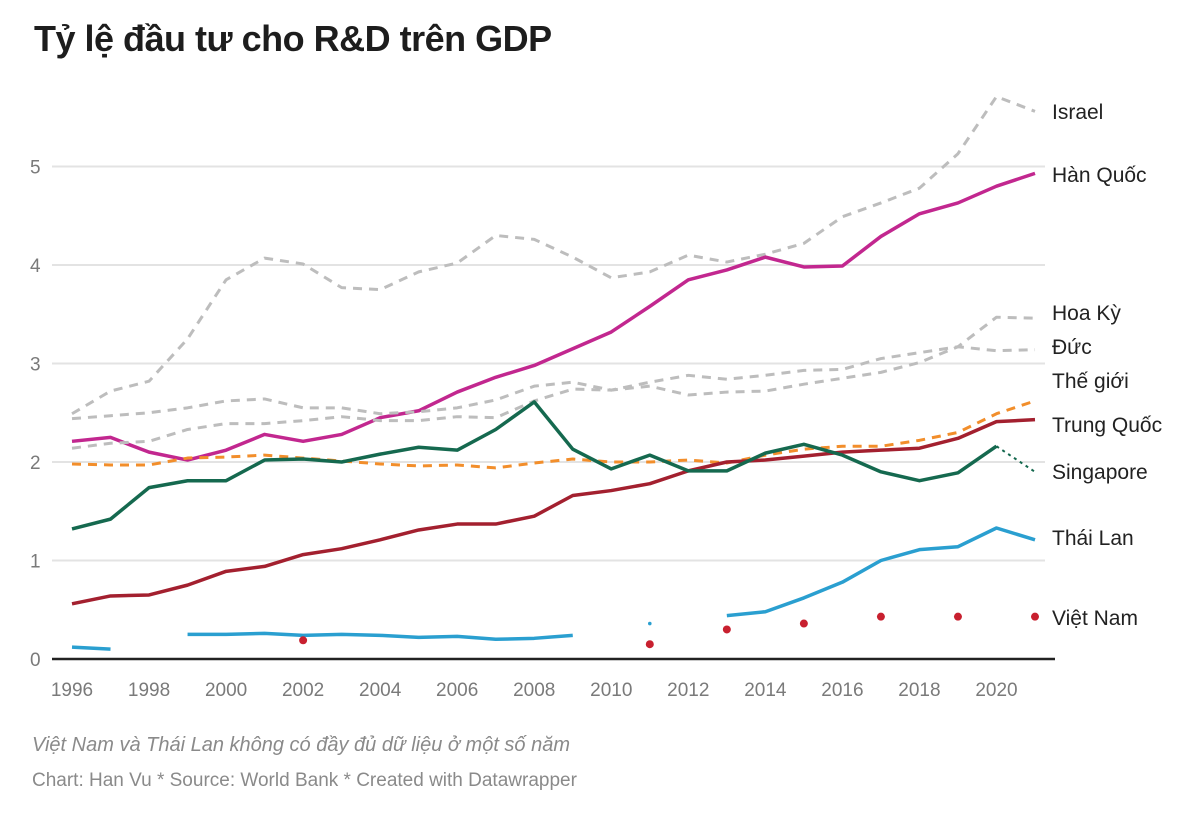 The width and height of the screenshot is (1181, 813). Describe the element at coordinates (611, 690) in the screenshot. I see `x-tick-label: 2010` at that location.